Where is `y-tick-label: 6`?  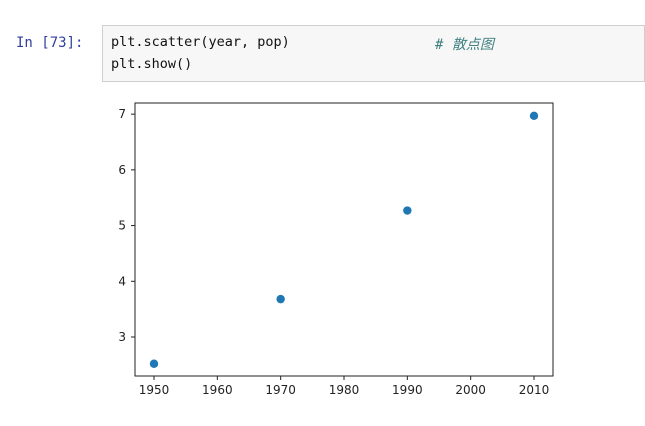
y-tick-label: 6 is located at coordinates (122, 170).